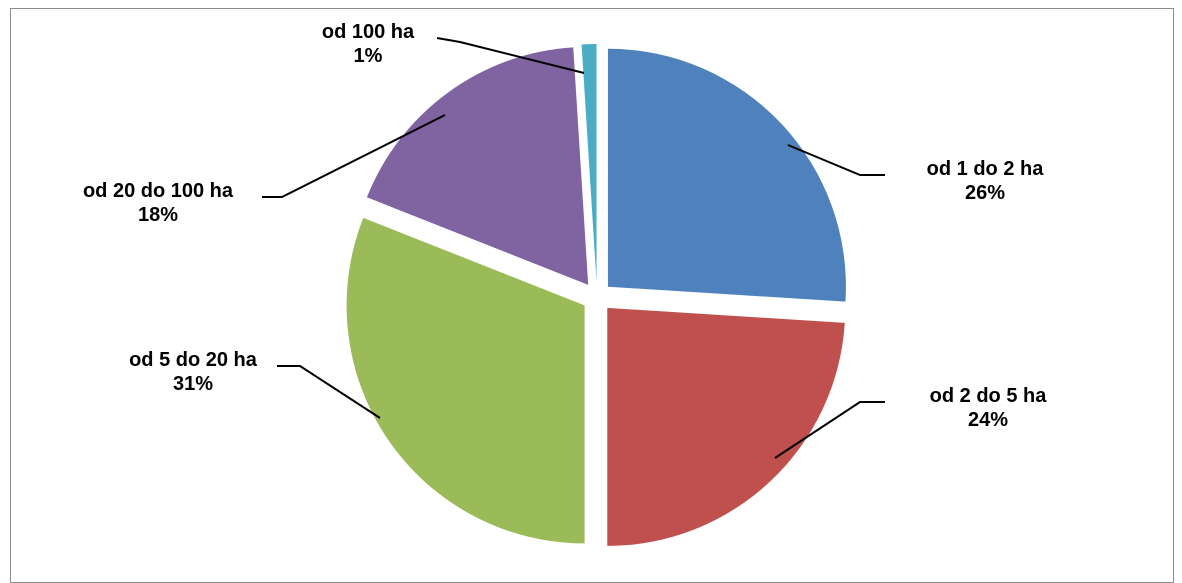 This screenshot has height=583, width=1182. I want to click on pie-slice-od-100-ha, so click(589, 163).